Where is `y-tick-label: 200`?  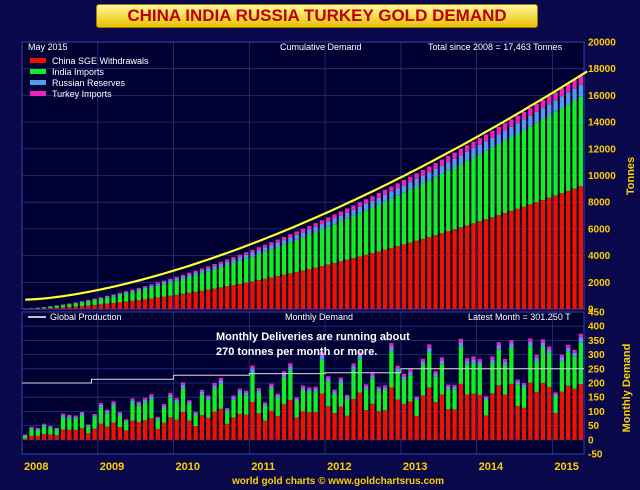 y-tick-label: 200 is located at coordinates (596, 384).